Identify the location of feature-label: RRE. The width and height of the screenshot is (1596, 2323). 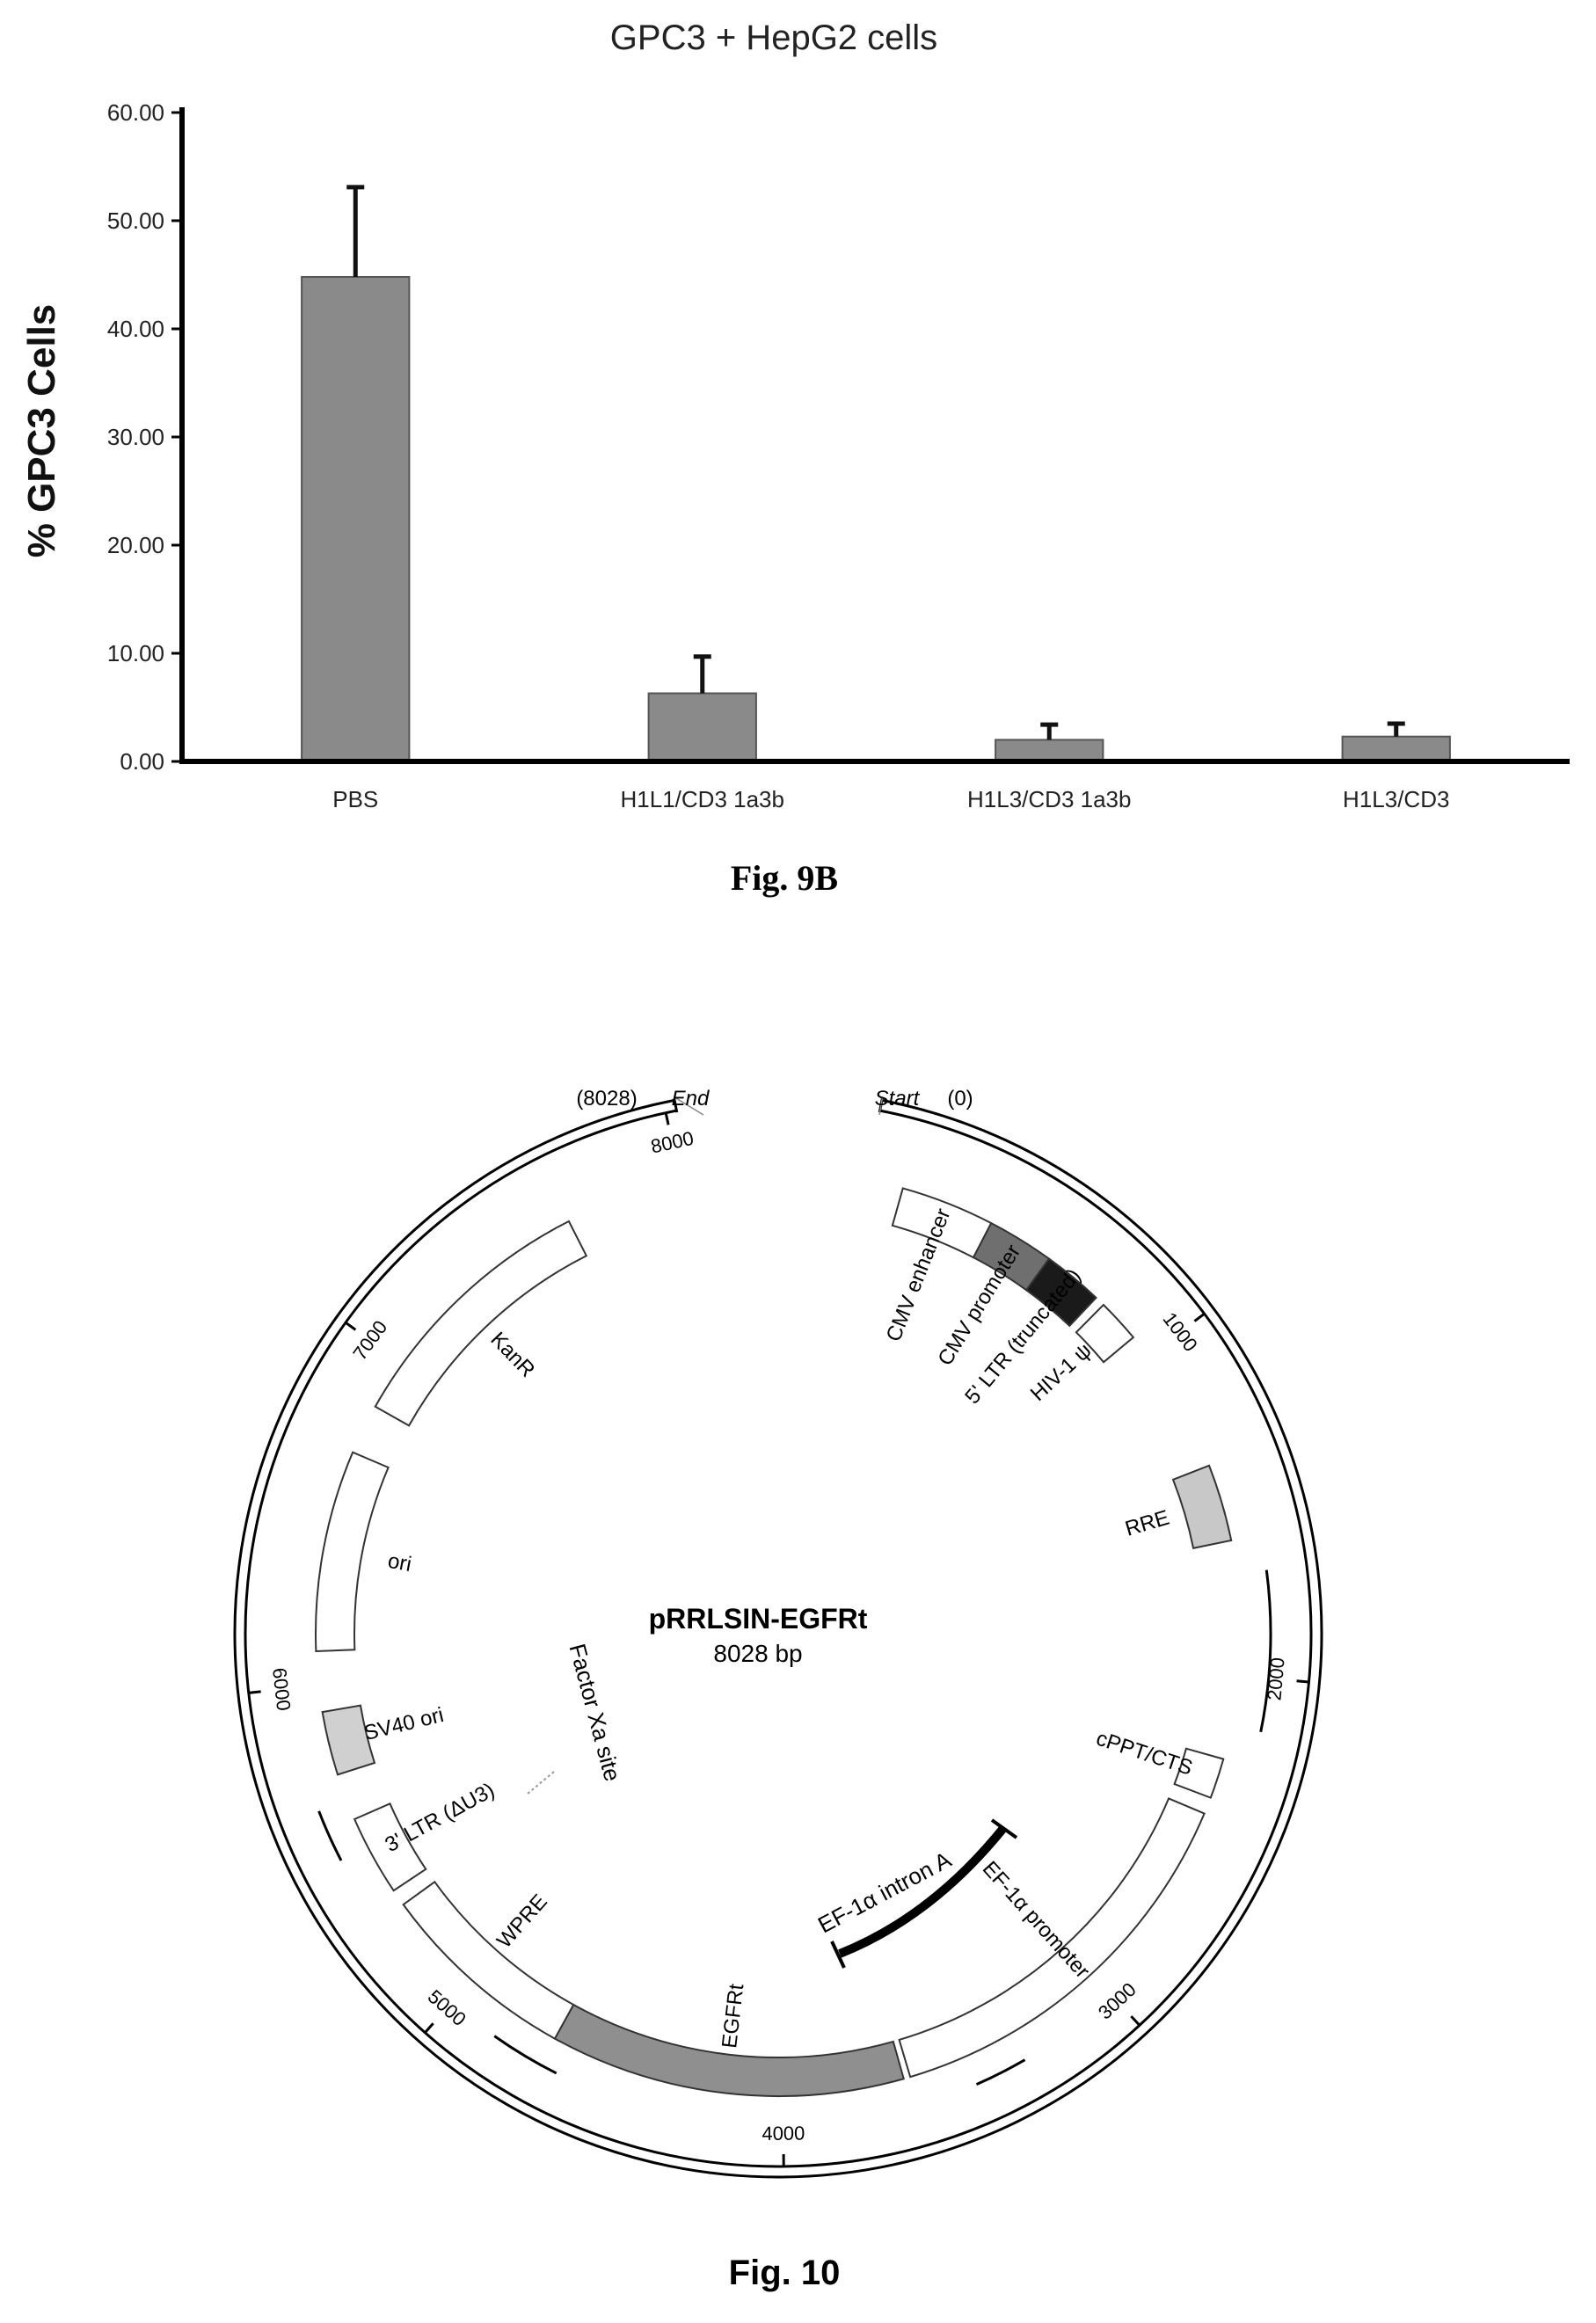
(1148, 1523).